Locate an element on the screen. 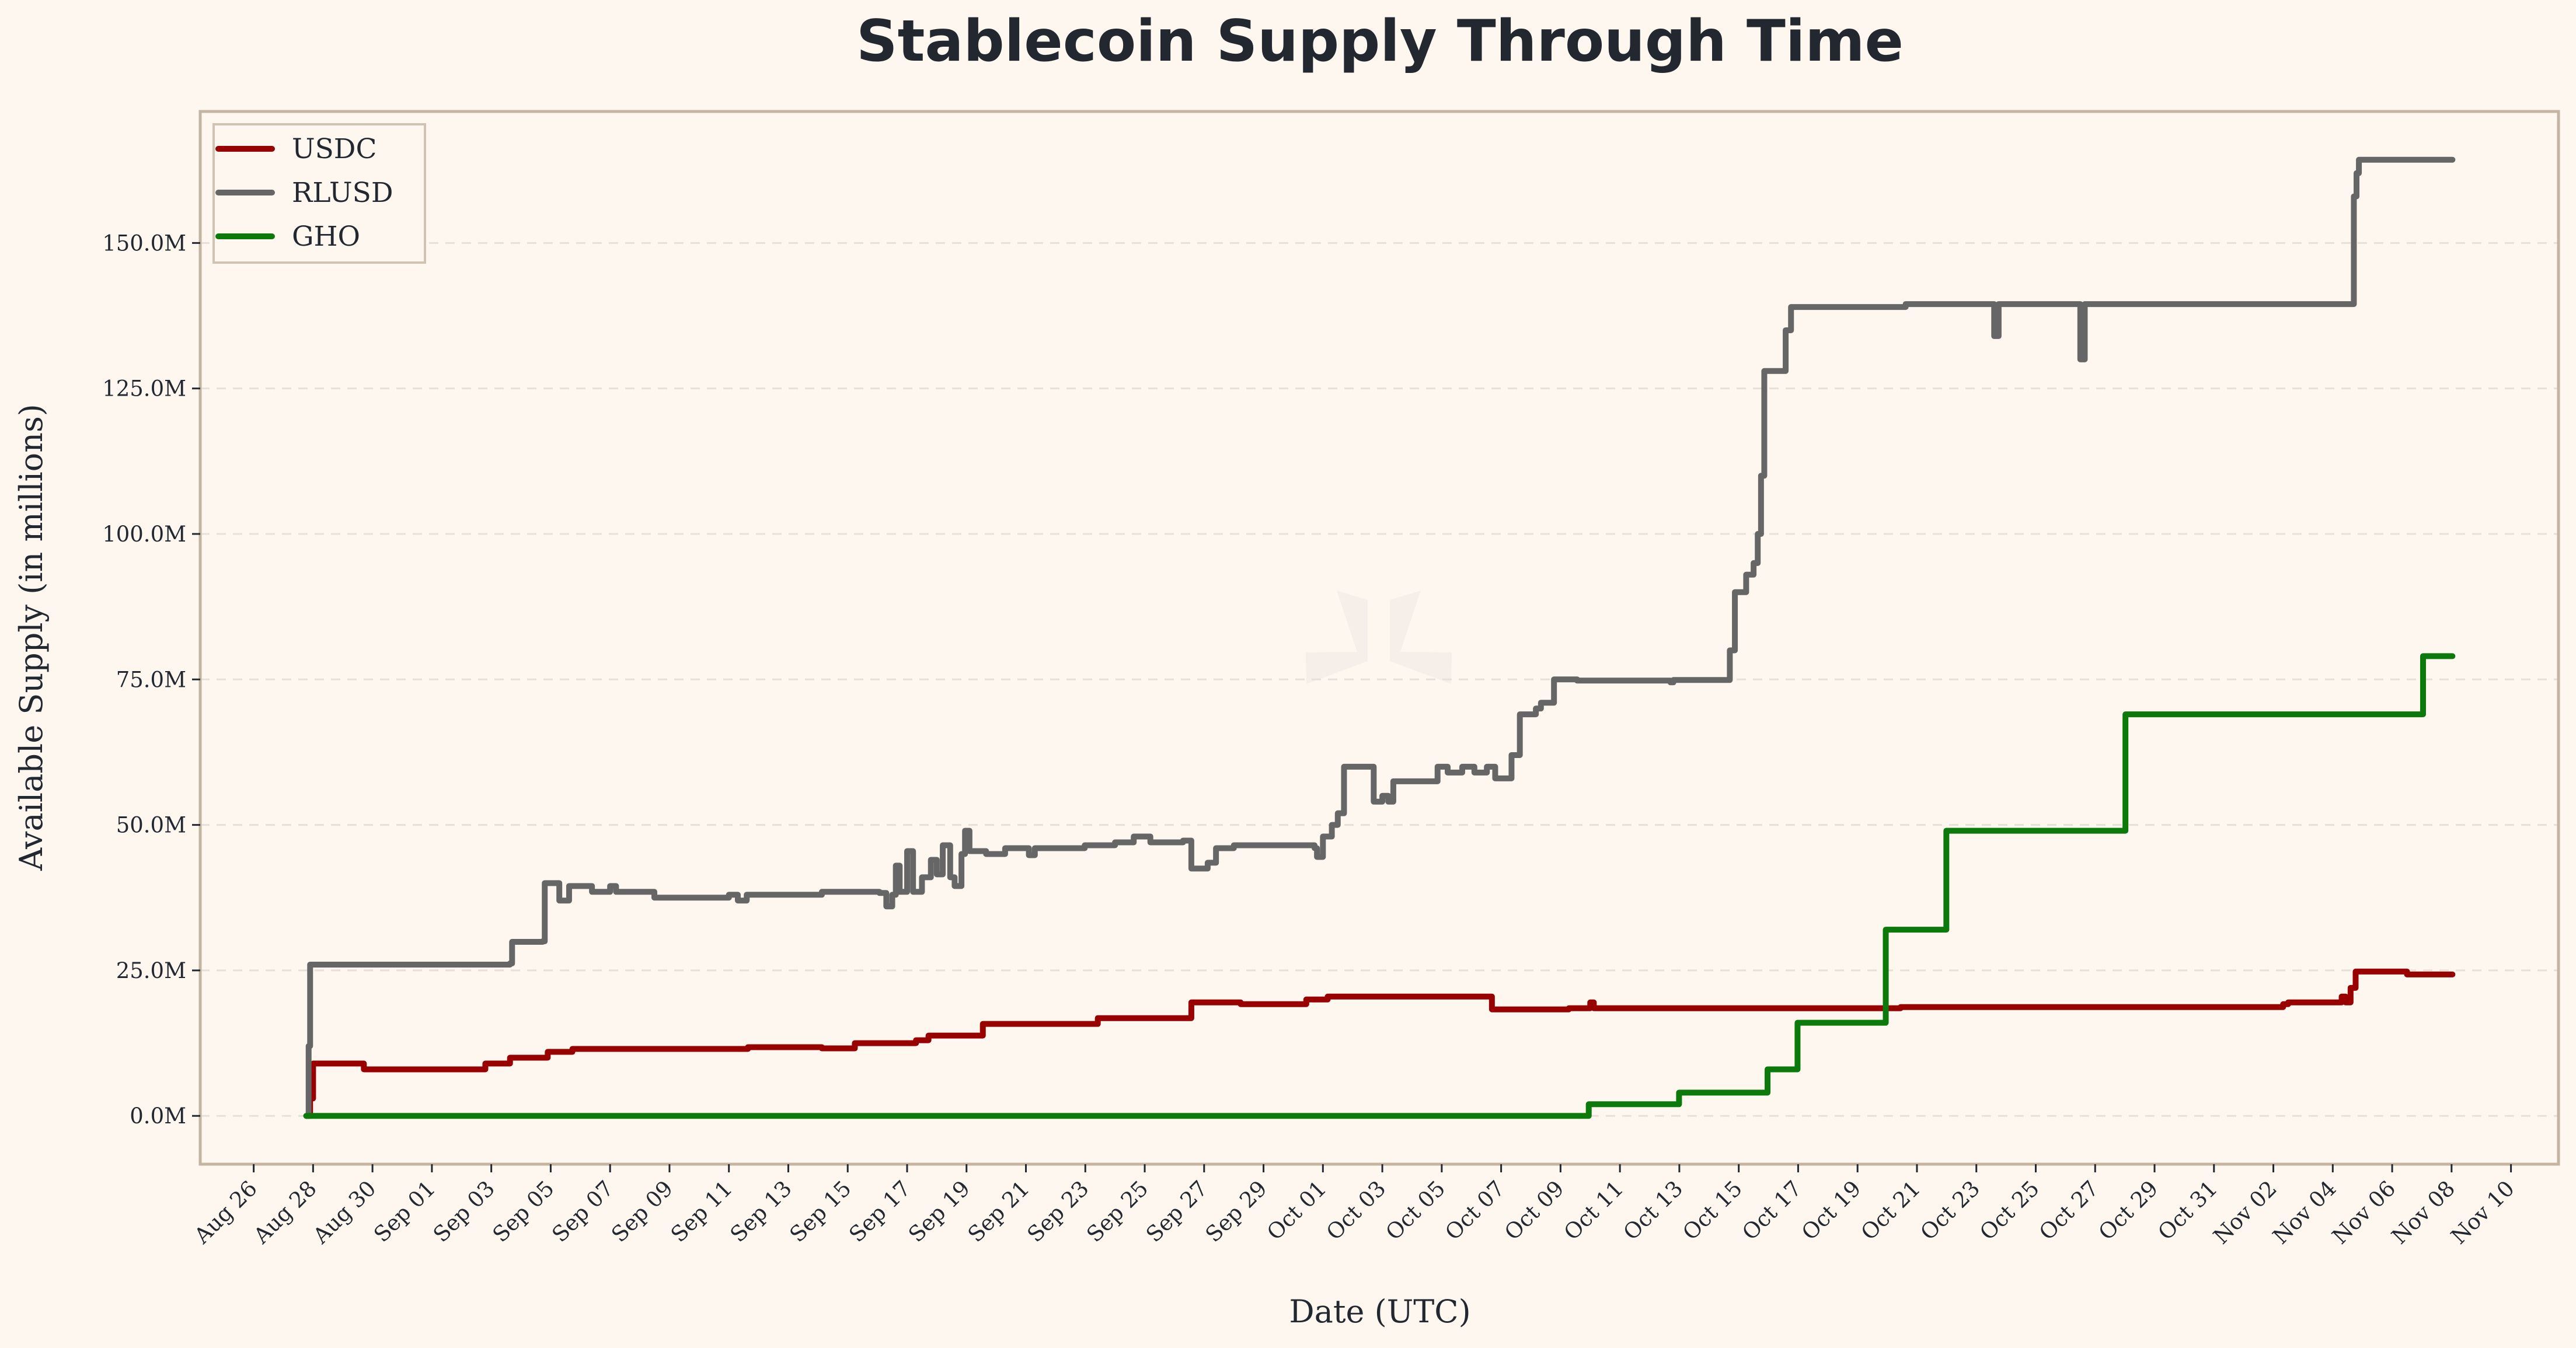  y-tick-label: 100.0M is located at coordinates (144, 535).